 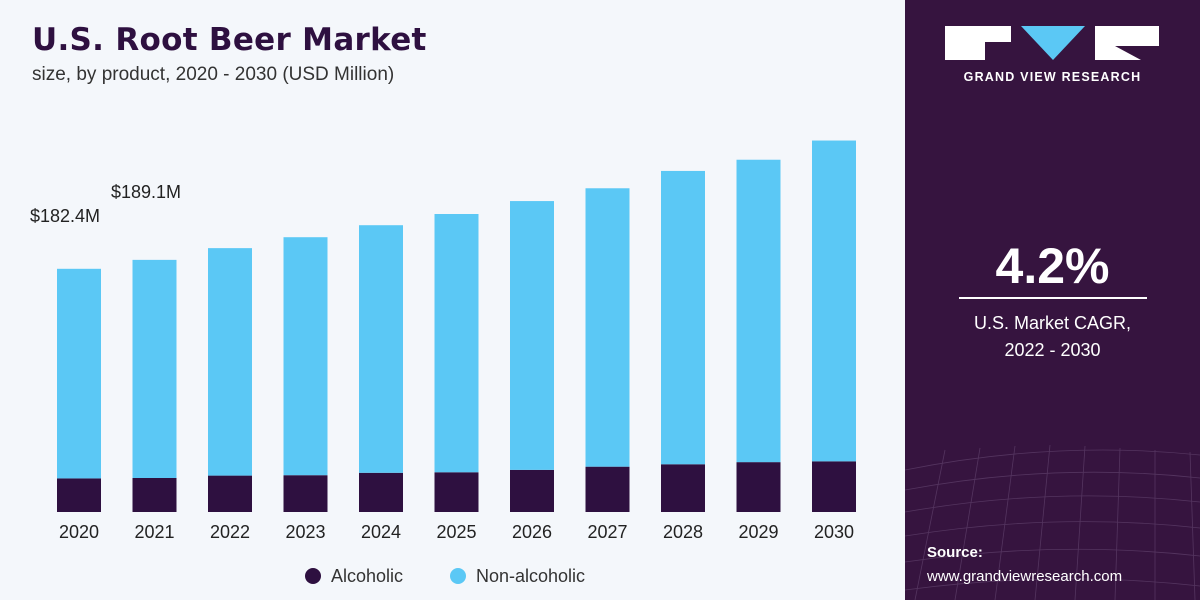 What do you see at coordinates (683, 532) in the screenshot?
I see `x-tick-label-2028: 2028` at bounding box center [683, 532].